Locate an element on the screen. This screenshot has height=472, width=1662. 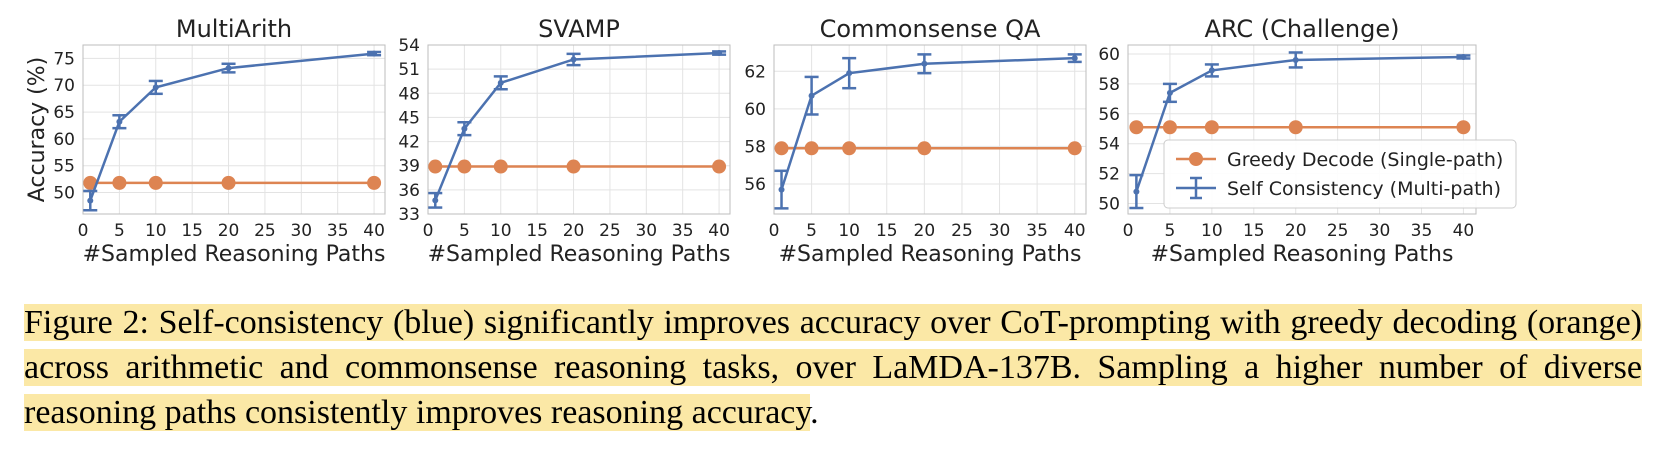
y-tick-label: 56 is located at coordinates (755, 185).